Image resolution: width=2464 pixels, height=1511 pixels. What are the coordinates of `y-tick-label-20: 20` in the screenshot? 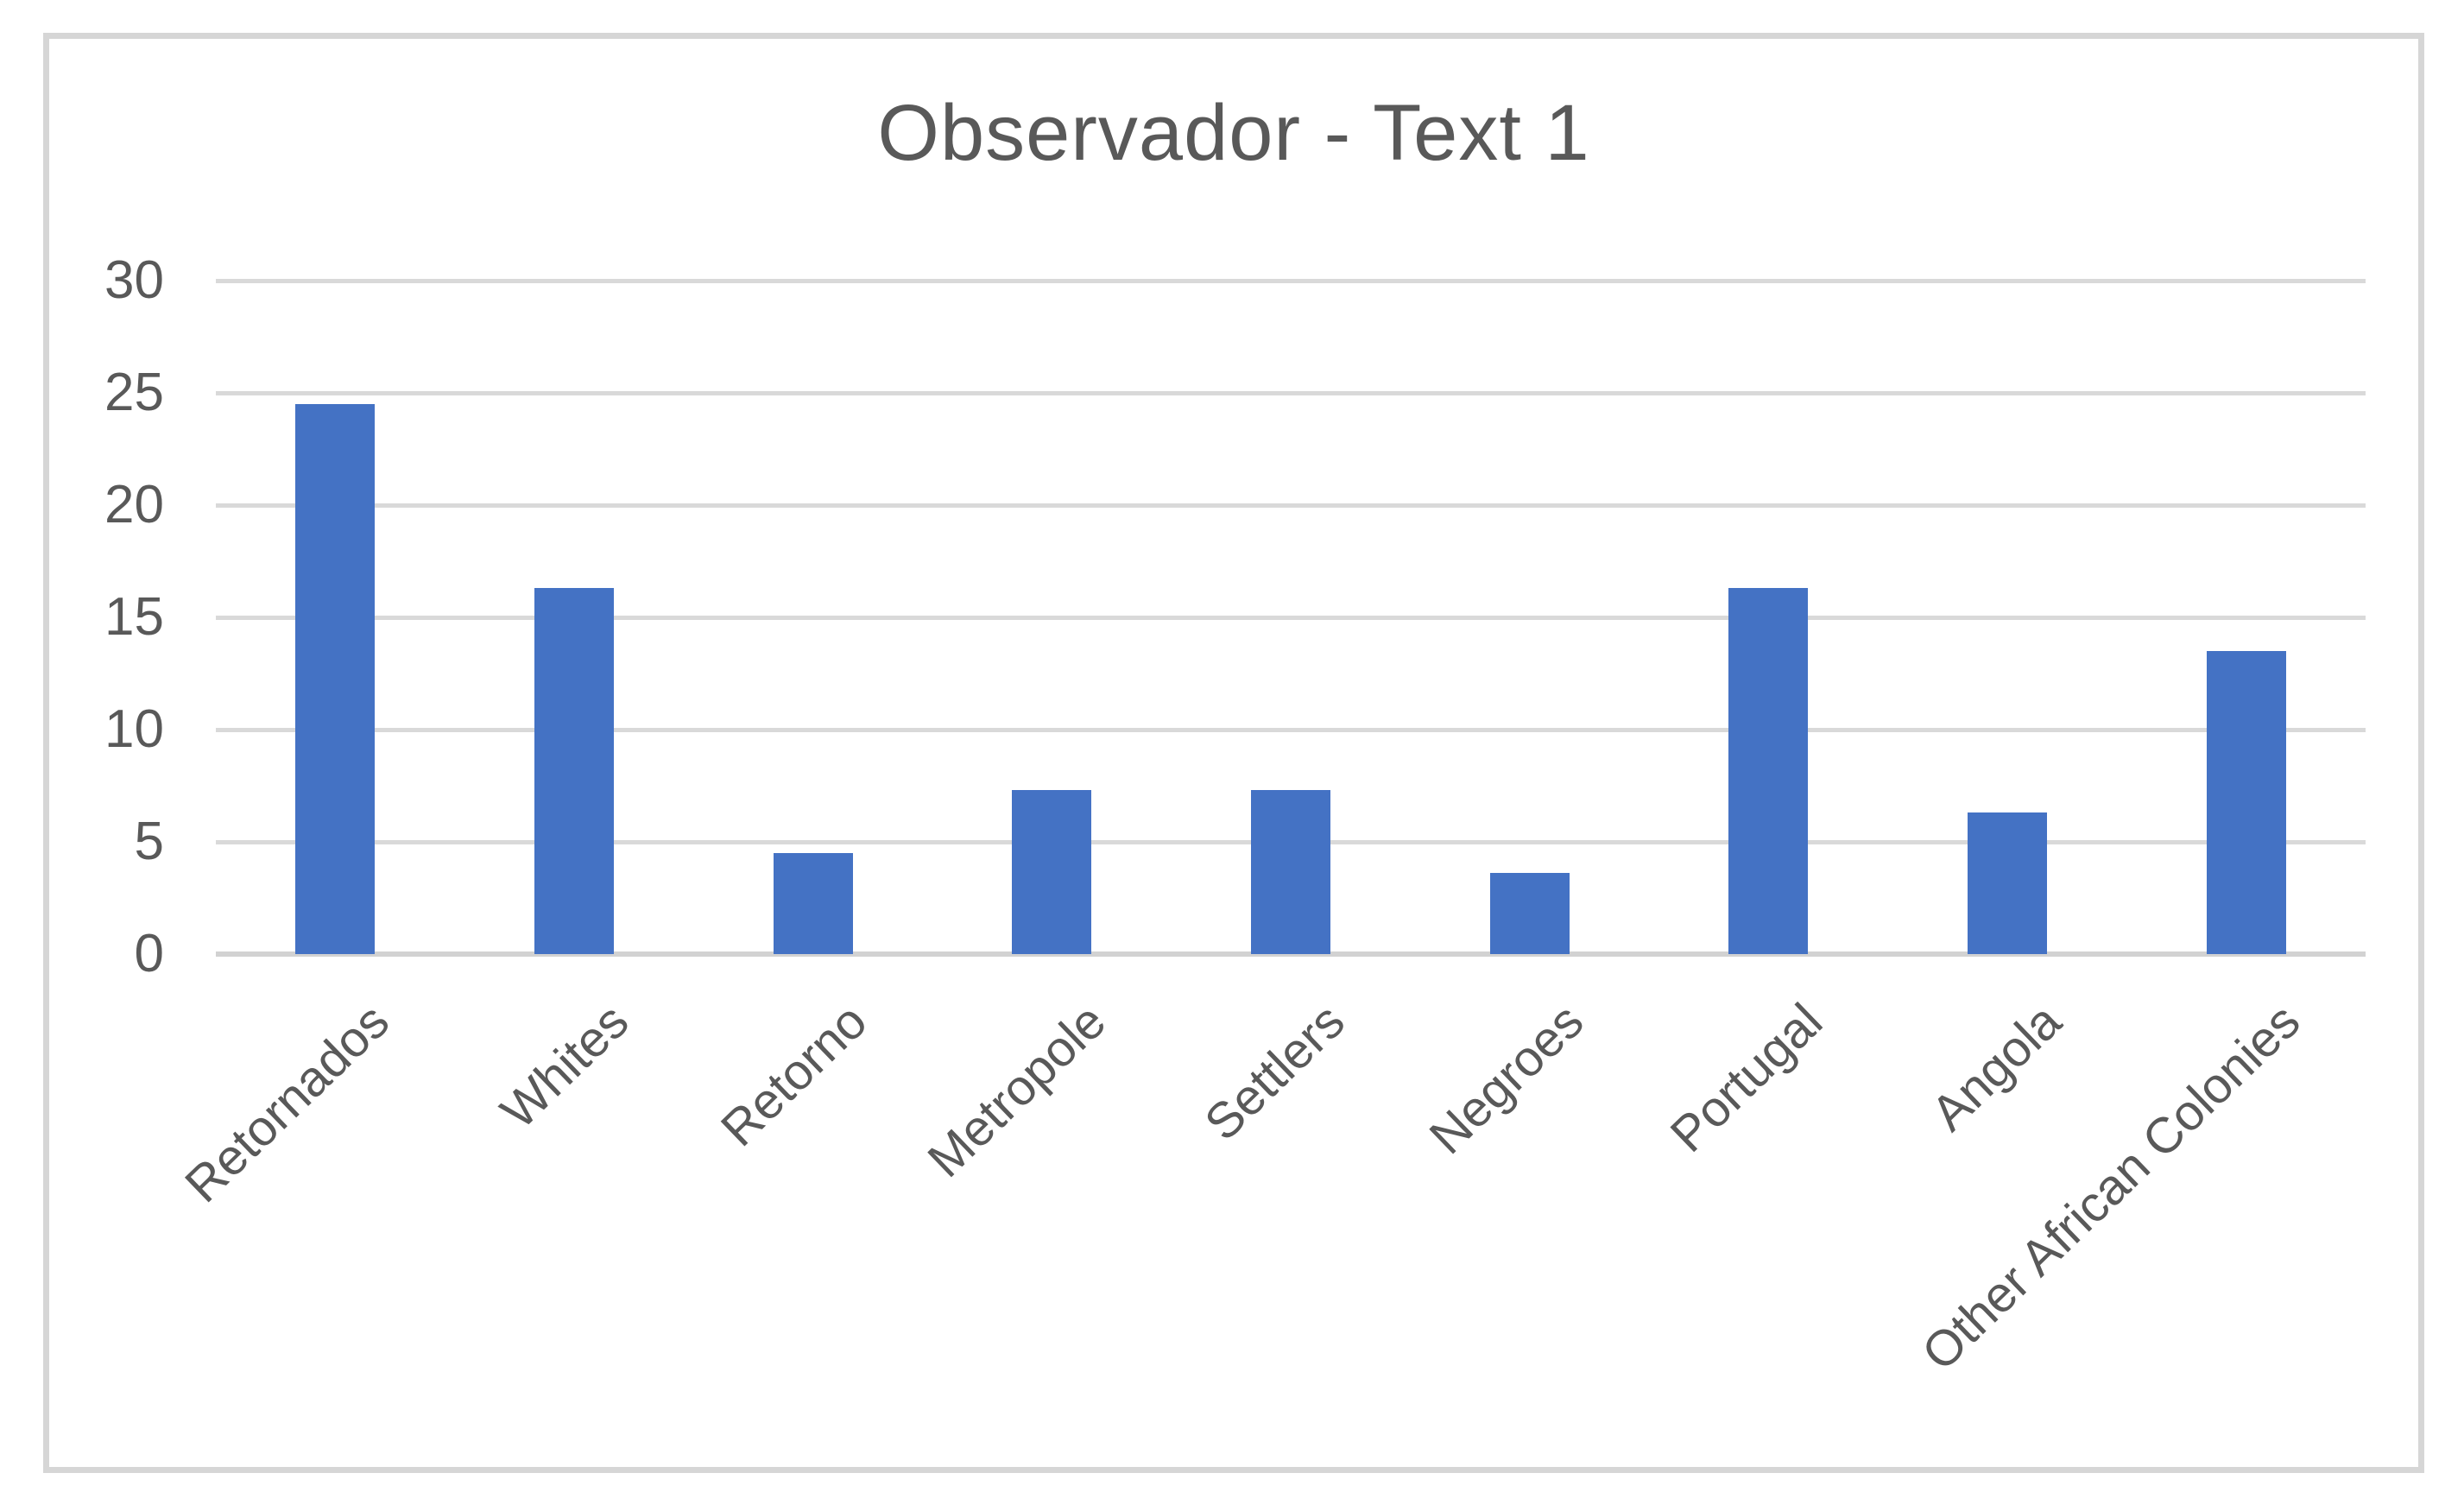 It's located at (134, 504).